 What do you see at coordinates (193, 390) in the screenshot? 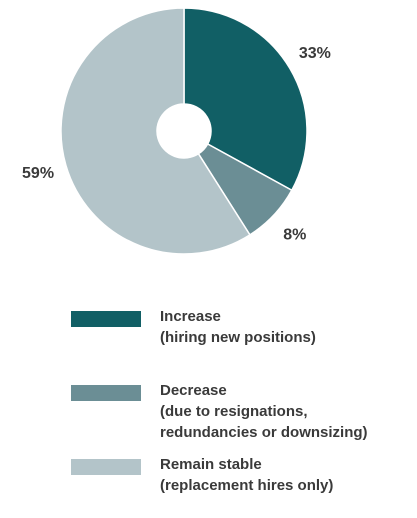
I see `legend-label-line: Decrease` at bounding box center [193, 390].